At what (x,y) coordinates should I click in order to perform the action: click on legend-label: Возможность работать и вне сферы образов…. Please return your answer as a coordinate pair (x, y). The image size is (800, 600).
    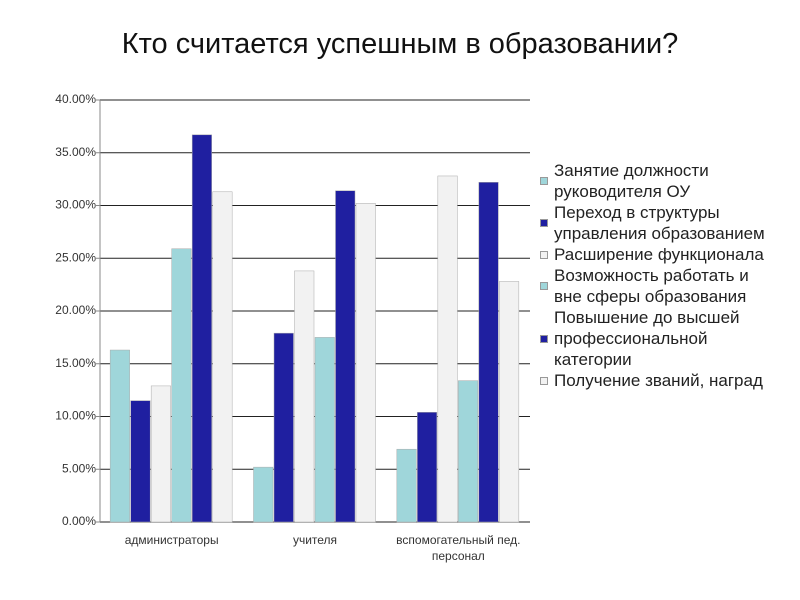
    Looking at the image, I should click on (651, 286).